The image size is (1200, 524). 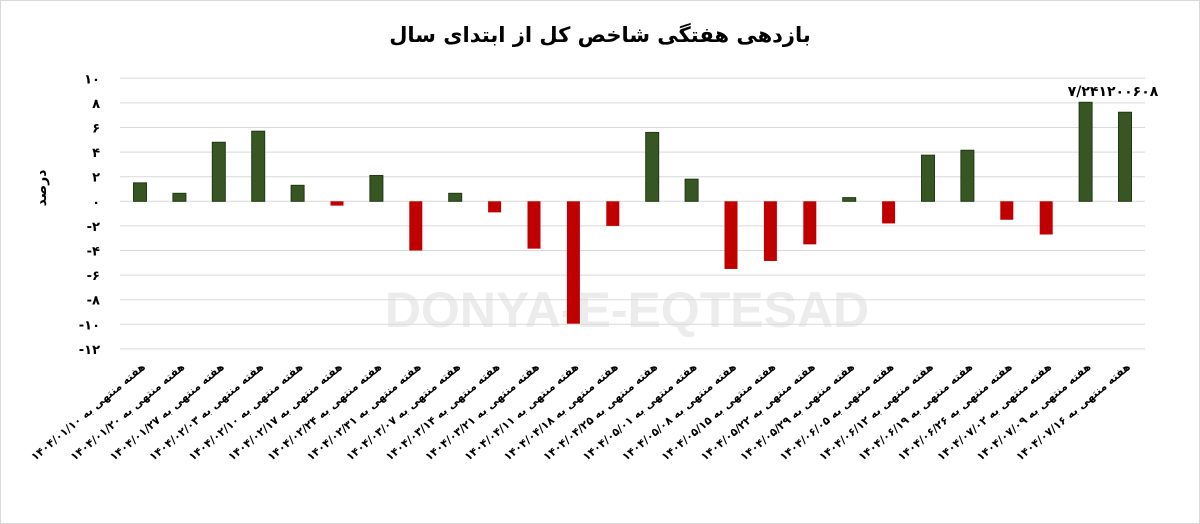 What do you see at coordinates (89, 215) in the screenshot?
I see `y-axis-ticks: ۱۰ ۸ ۶ ۴ ۲ ۰ -۲ -۴ -۶ -۸ -۱۰ -۱۲` at bounding box center [89, 215].